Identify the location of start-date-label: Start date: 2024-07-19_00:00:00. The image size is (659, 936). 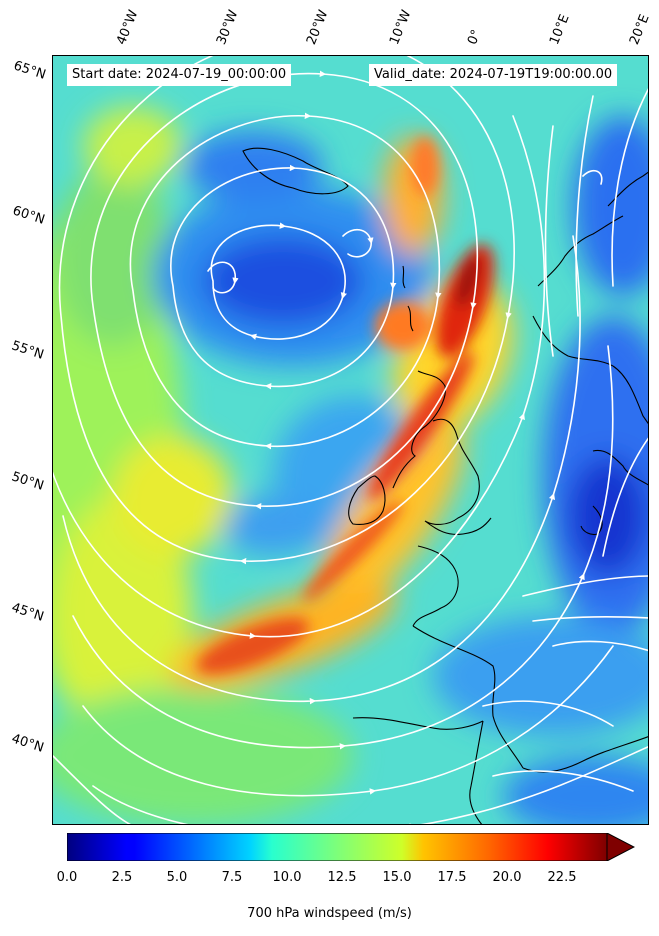
(179, 75).